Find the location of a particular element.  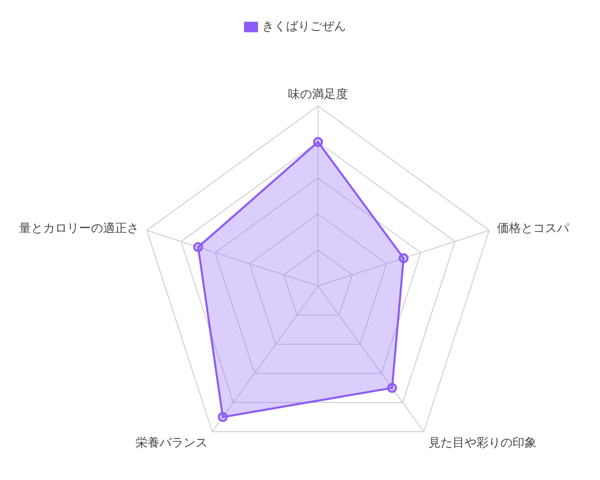

spoke-label: 栄養バランス is located at coordinates (171, 443).